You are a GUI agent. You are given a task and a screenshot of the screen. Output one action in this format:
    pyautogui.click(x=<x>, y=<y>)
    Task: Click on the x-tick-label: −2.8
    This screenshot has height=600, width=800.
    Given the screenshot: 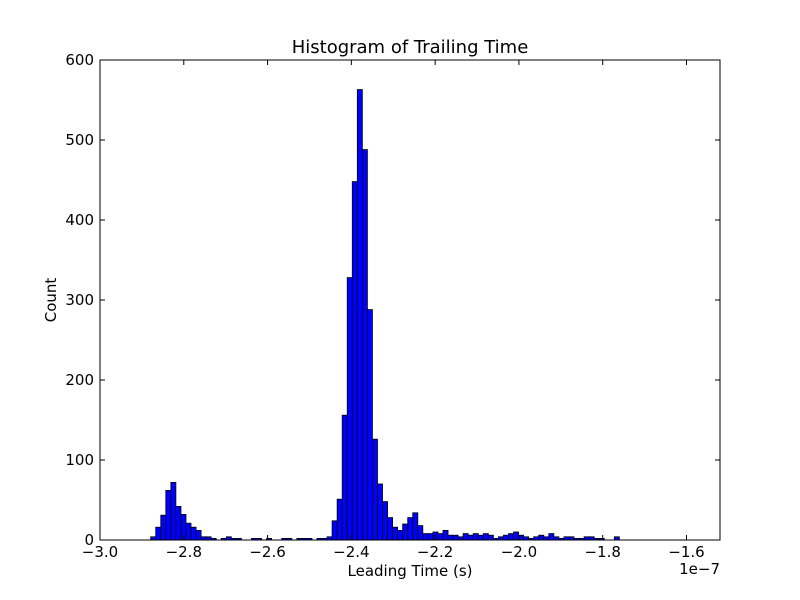 What is the action you would take?
    pyautogui.click(x=184, y=552)
    